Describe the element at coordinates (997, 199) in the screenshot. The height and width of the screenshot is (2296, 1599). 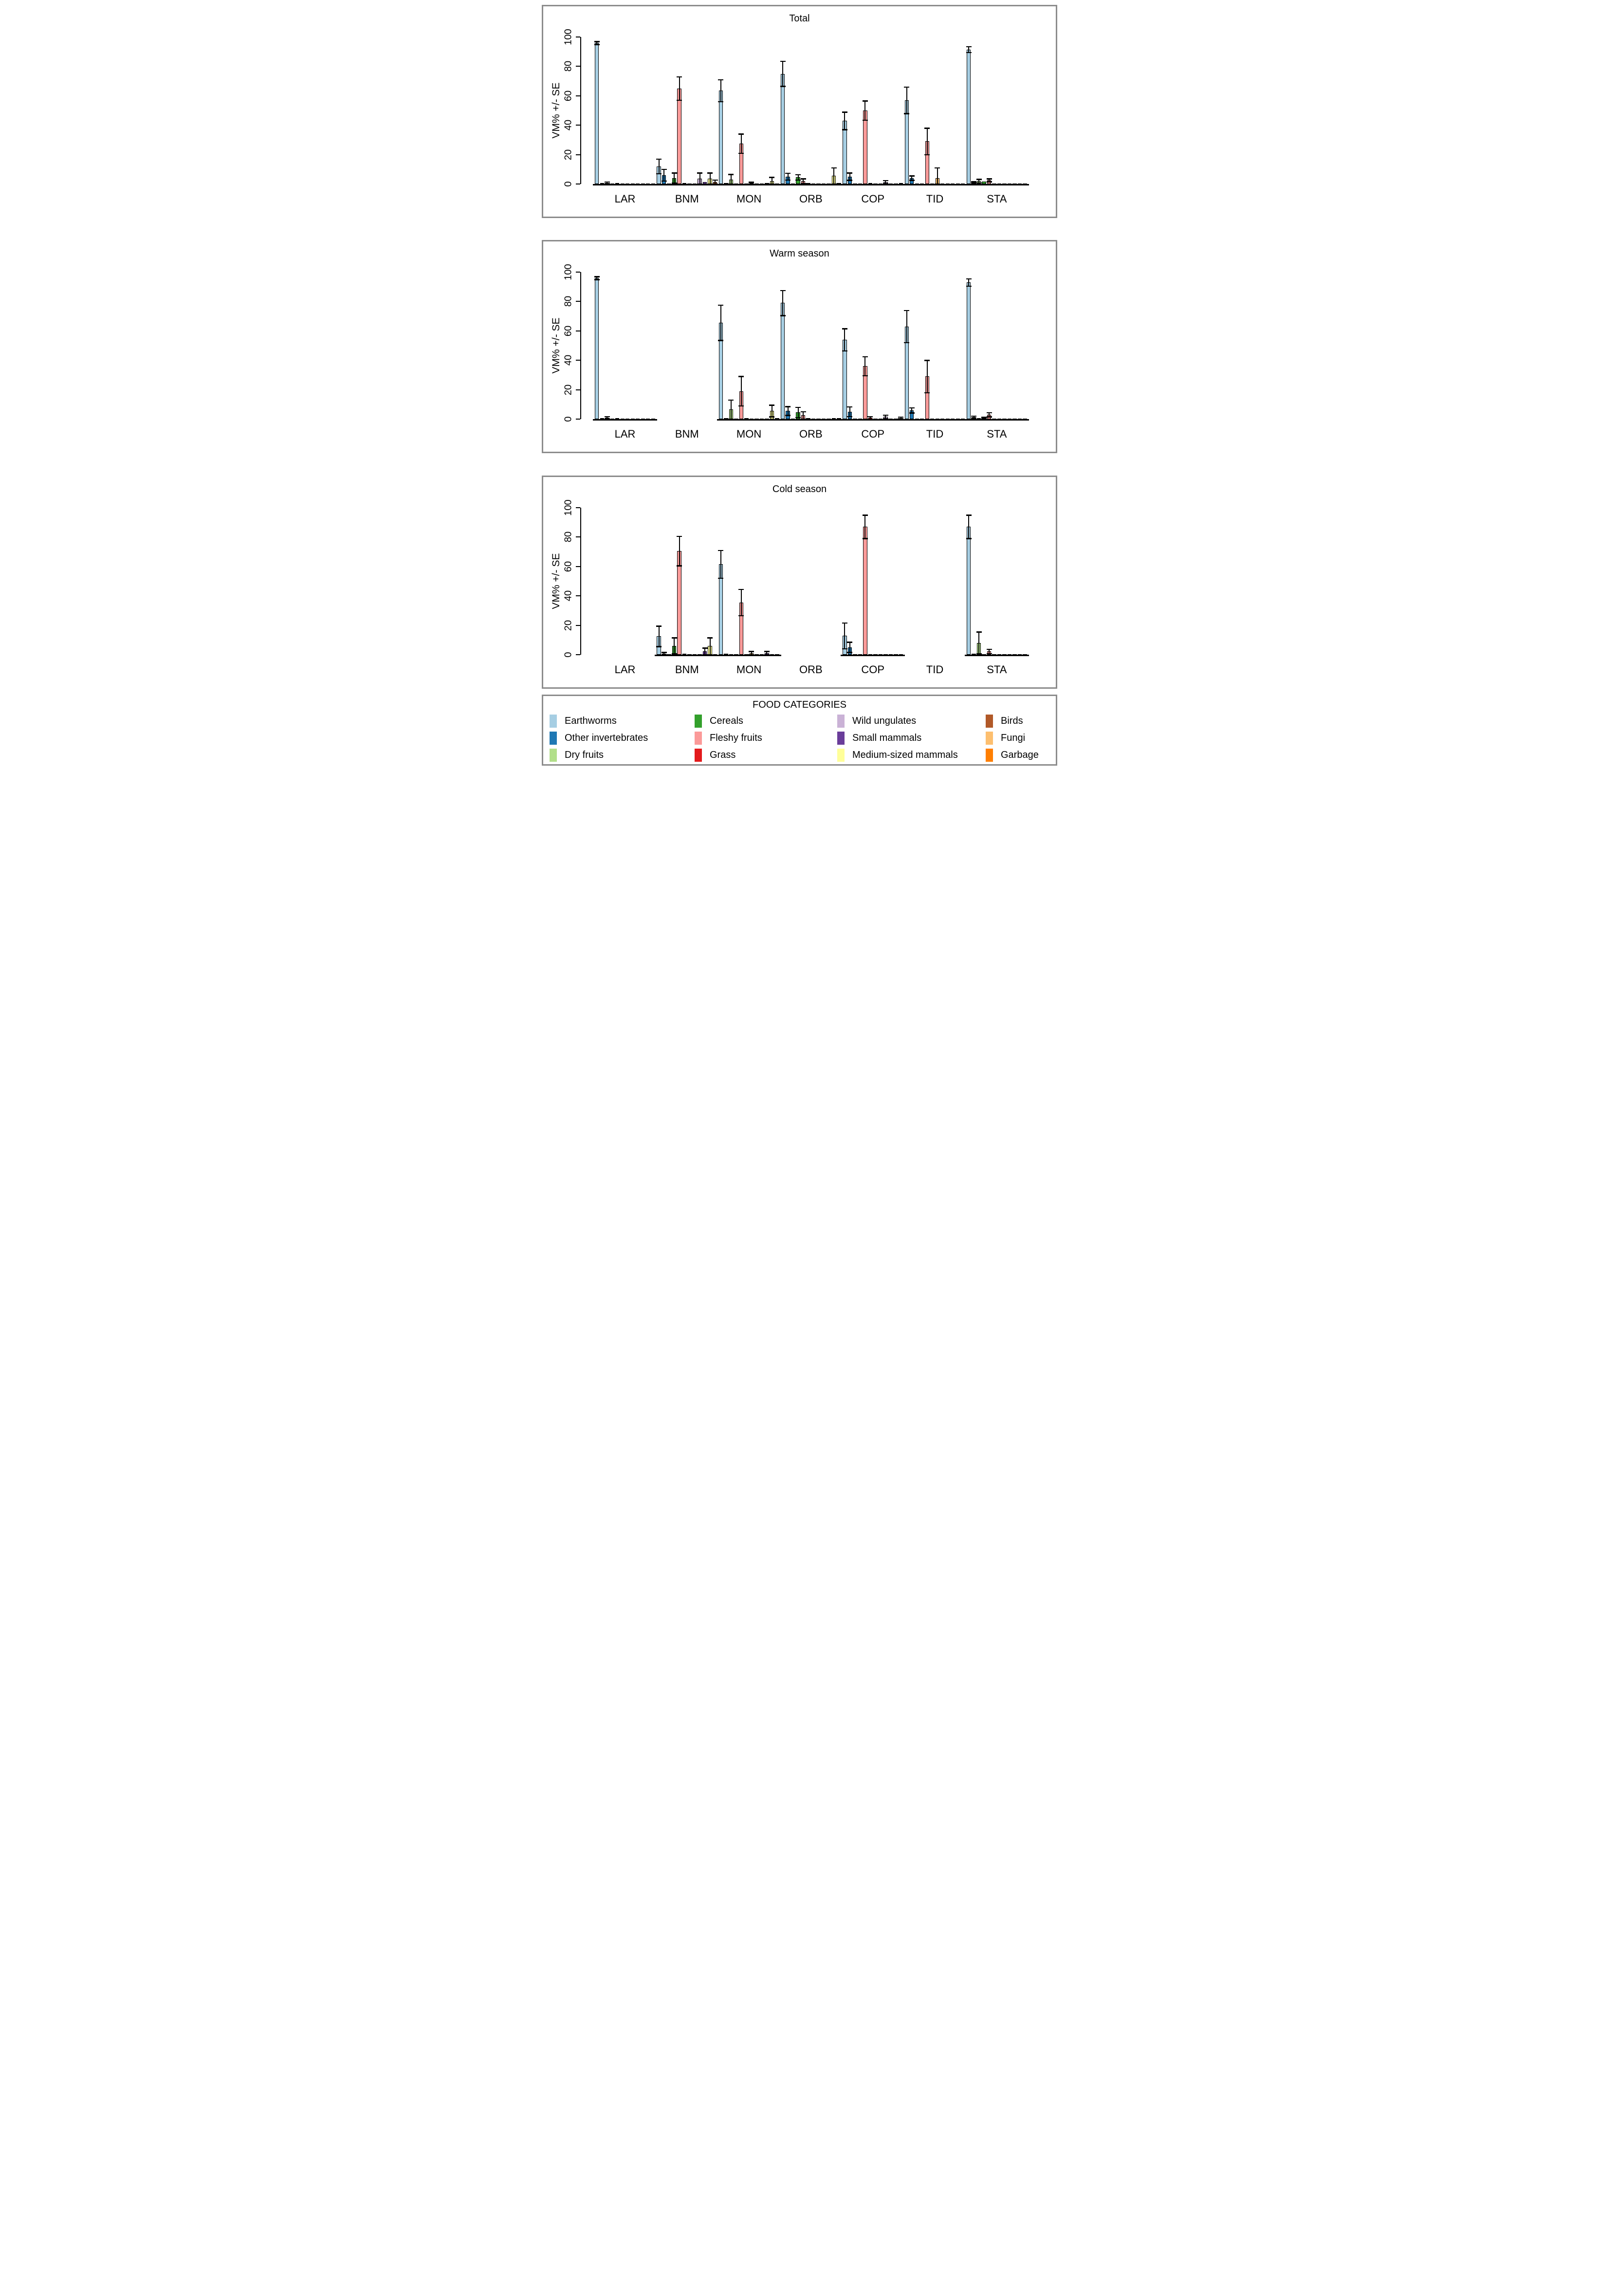
I see `x-label-sta: STA` at that location.